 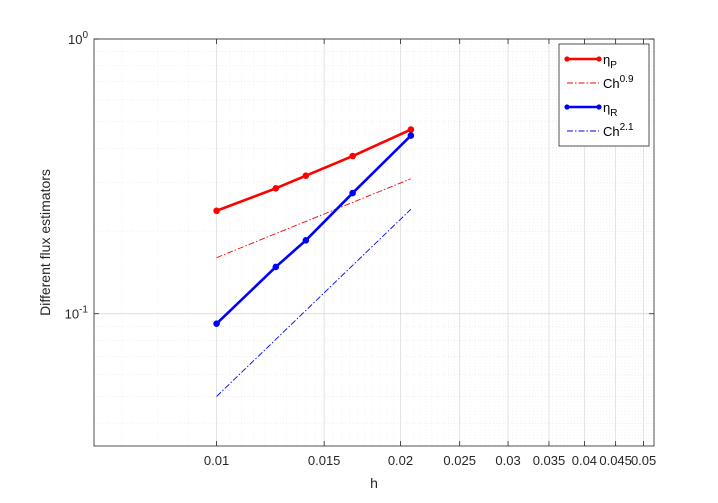 What do you see at coordinates (643, 460) in the screenshot?
I see `x-tick-label: 0.05` at bounding box center [643, 460].